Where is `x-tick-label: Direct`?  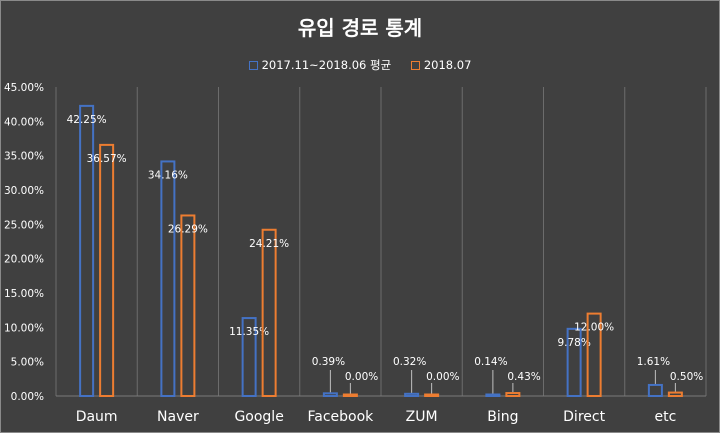
x-tick-label: Direct is located at coordinates (584, 417).